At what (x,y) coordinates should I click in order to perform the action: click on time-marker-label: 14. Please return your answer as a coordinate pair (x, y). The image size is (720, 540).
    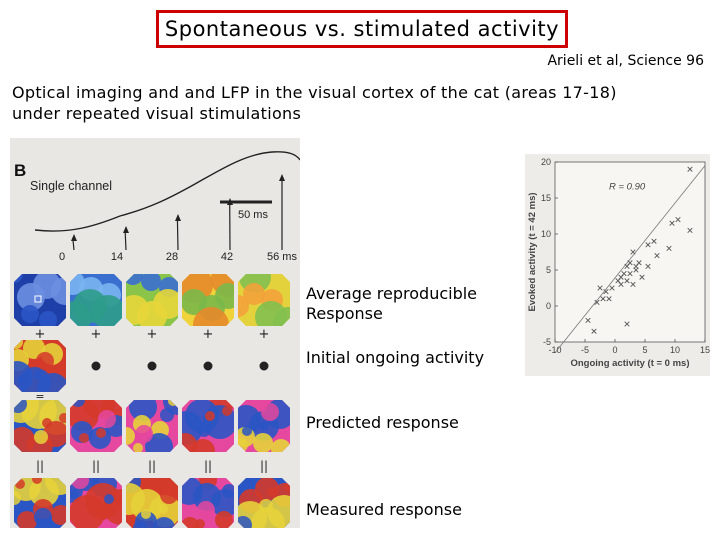
    Looking at the image, I should click on (117, 257).